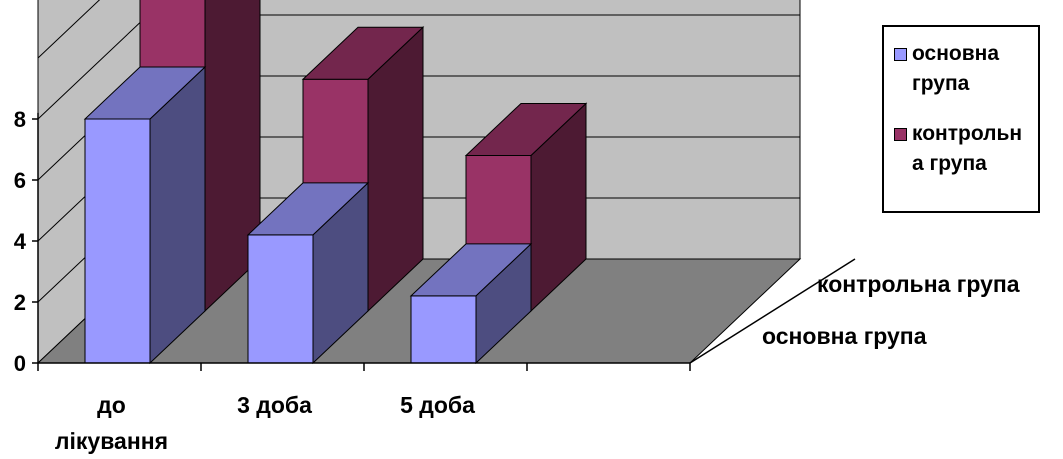 The image size is (1063, 459). What do you see at coordinates (20, 241) in the screenshot?
I see `y-tick-label: 4` at bounding box center [20, 241].